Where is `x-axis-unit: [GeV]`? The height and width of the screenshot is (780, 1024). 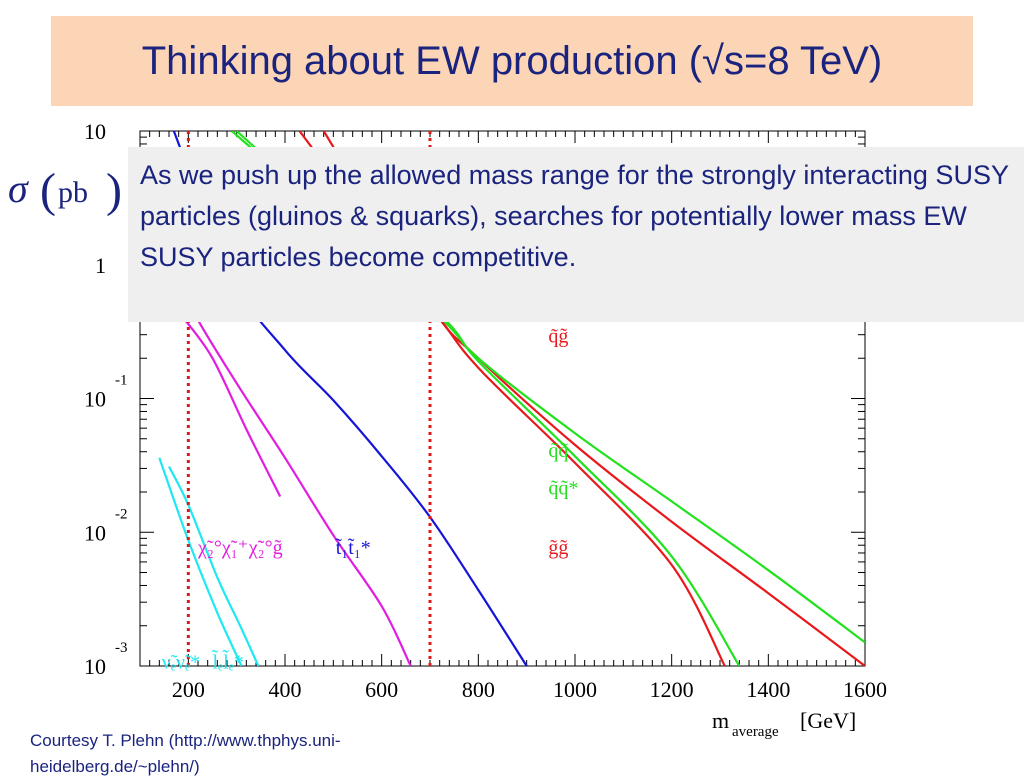
x-axis-unit: [GeV] is located at coordinates (828, 720).